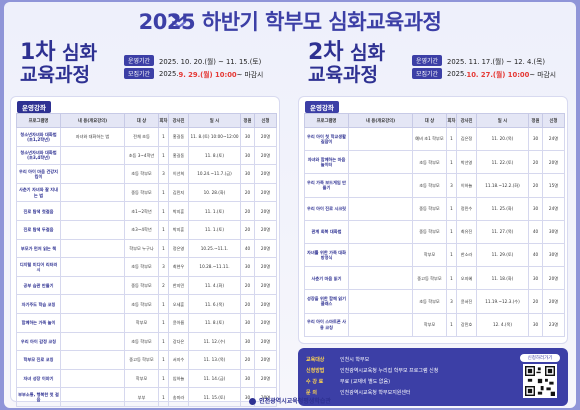 This screenshot has height=410, width=580. I want to click on table-row: 자녀를 위한 가족 대화 방정식 학부모 1 한소라 11. 29.(토) 40 30명, so click(434, 255).